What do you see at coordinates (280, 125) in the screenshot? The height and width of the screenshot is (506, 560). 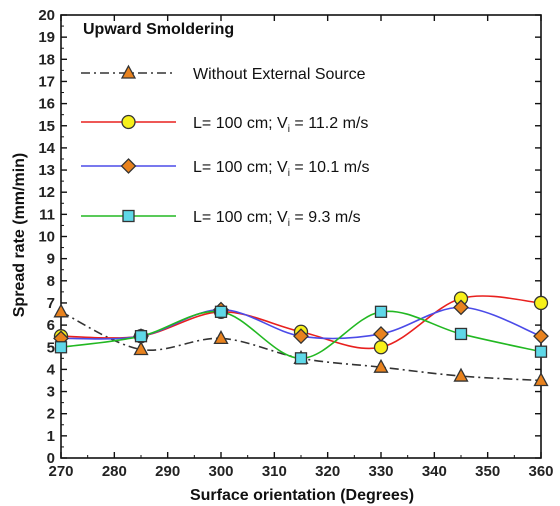 I see `legend-label-2: L= 100 cm; Vi = 11.2 m/s` at bounding box center [280, 125].